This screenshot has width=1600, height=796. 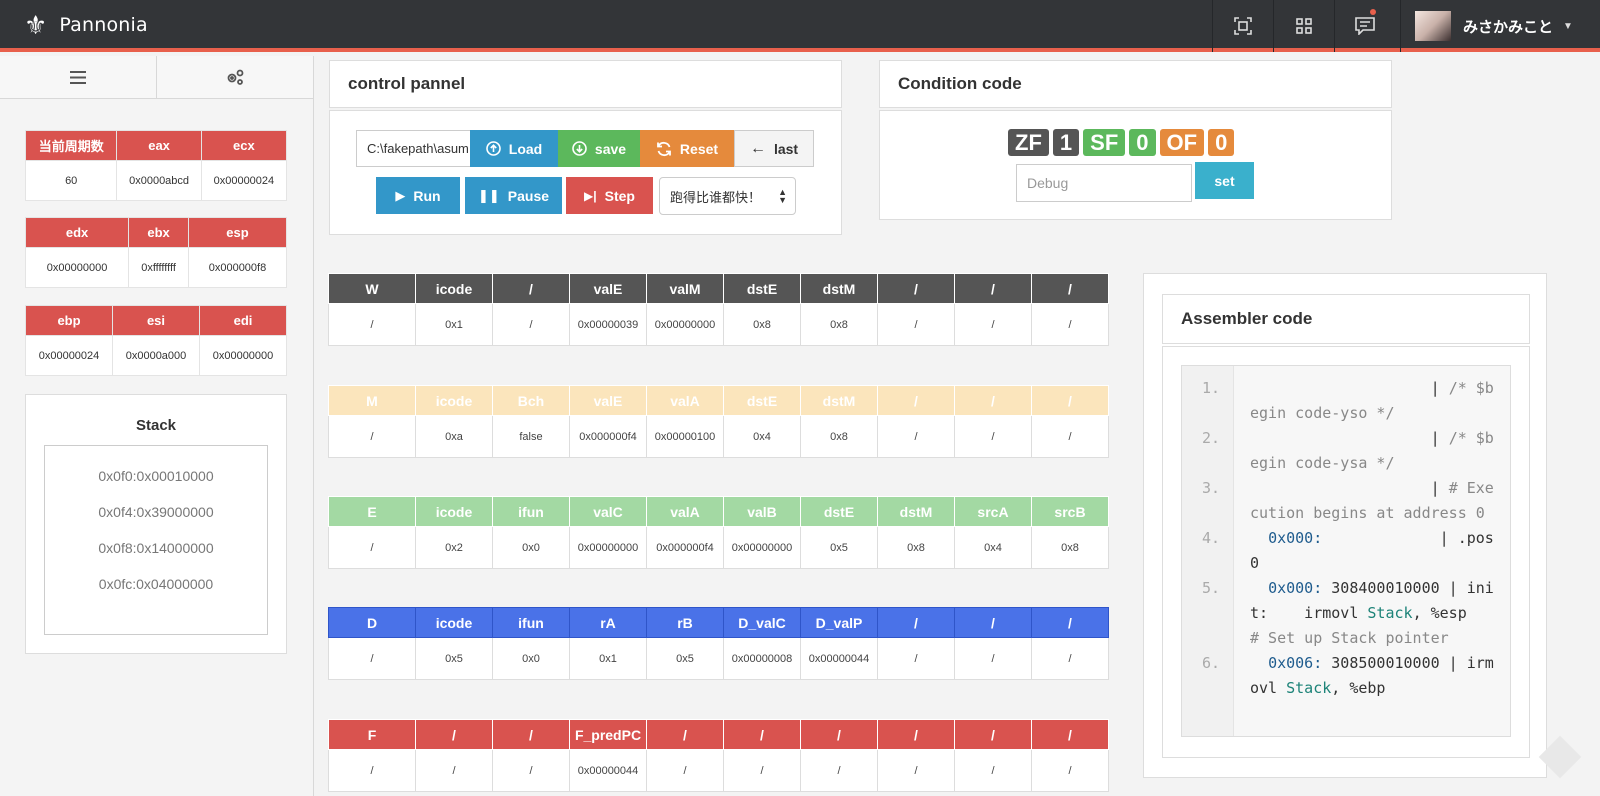 I want to click on code-token: |, so click(x=1349, y=388).